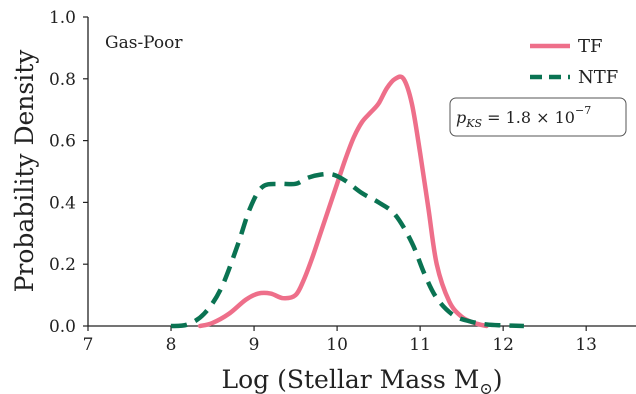 This screenshot has width=636, height=394. Describe the element at coordinates (62, 203) in the screenshot. I see `y-tick-label: 0.4` at that location.